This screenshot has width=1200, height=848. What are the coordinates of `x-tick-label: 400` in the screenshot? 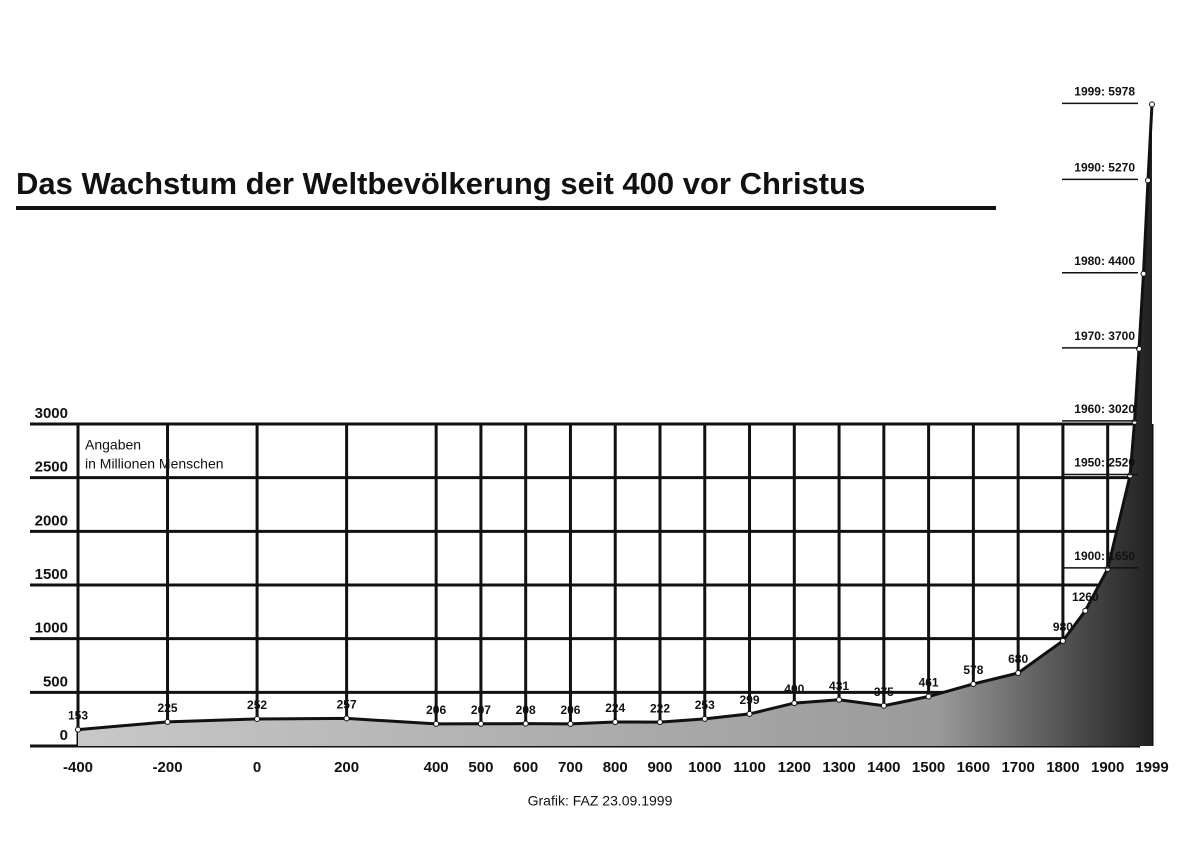 It's located at (436, 767).